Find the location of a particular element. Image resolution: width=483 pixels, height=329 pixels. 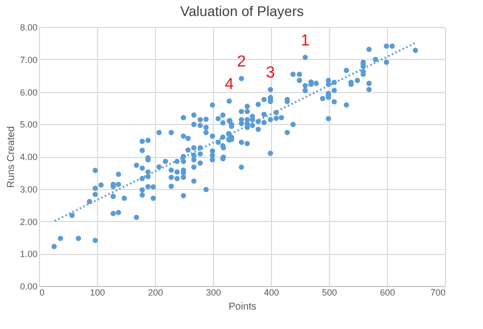

y-tick-label: 3.00 is located at coordinates (29, 189).